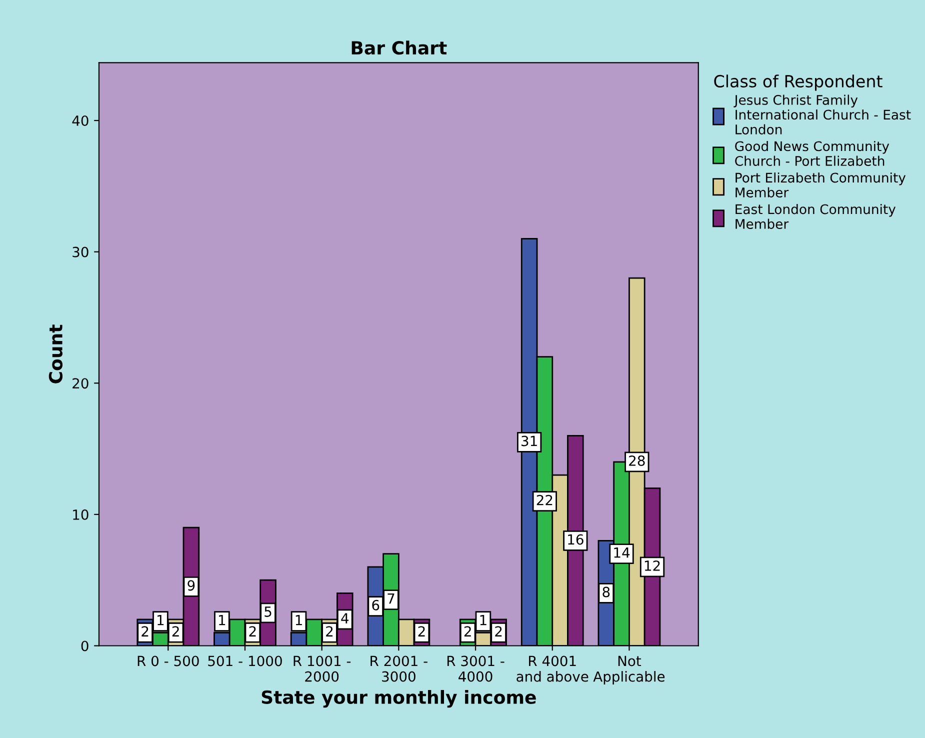 This screenshot has height=738, width=925. Describe the element at coordinates (544, 500) in the screenshot. I see `data-label: 22` at that location.